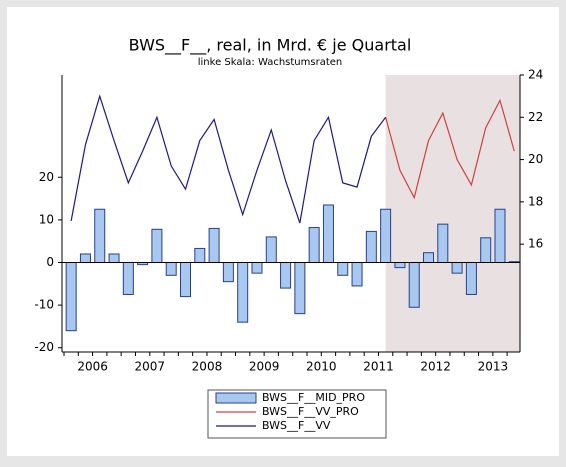  I want to click on x-tick-label: 2006, so click(92, 367).